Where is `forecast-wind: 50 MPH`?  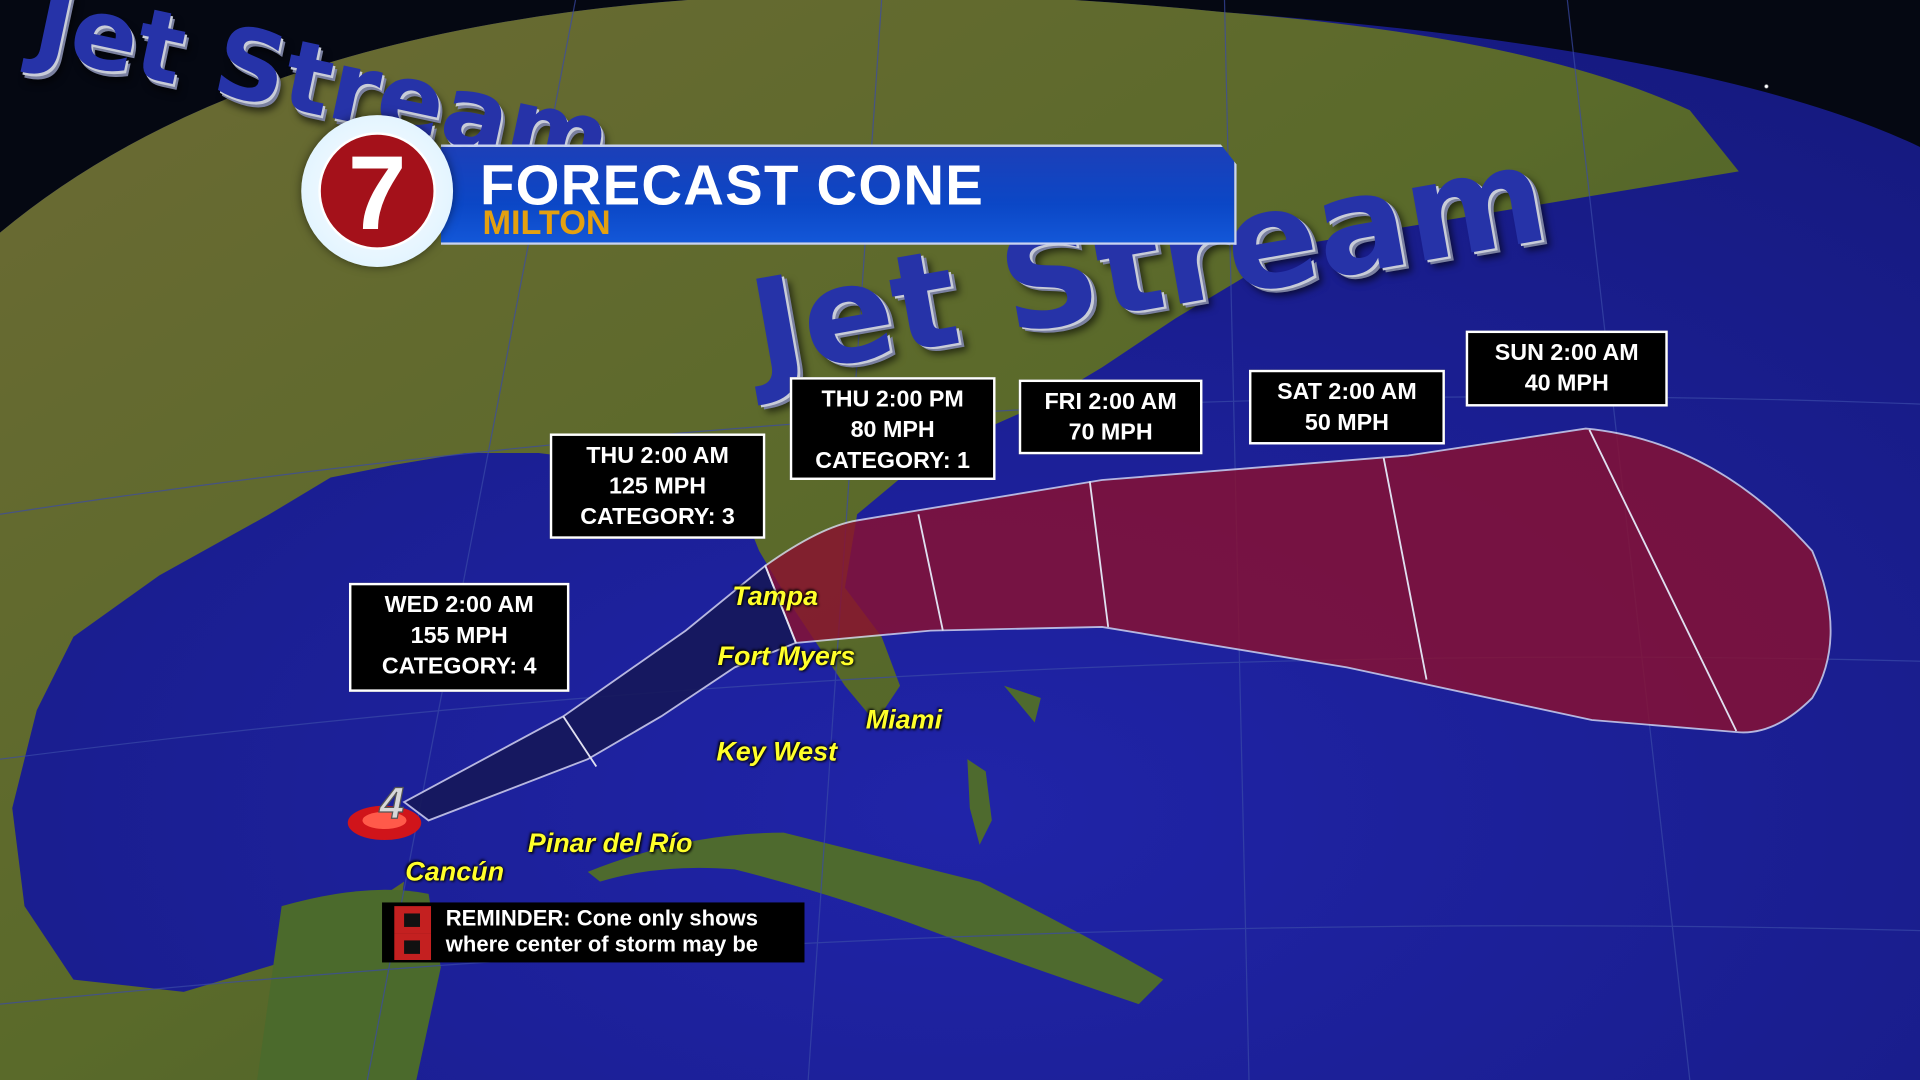
forecast-wind: 50 MPH is located at coordinates (1346, 423).